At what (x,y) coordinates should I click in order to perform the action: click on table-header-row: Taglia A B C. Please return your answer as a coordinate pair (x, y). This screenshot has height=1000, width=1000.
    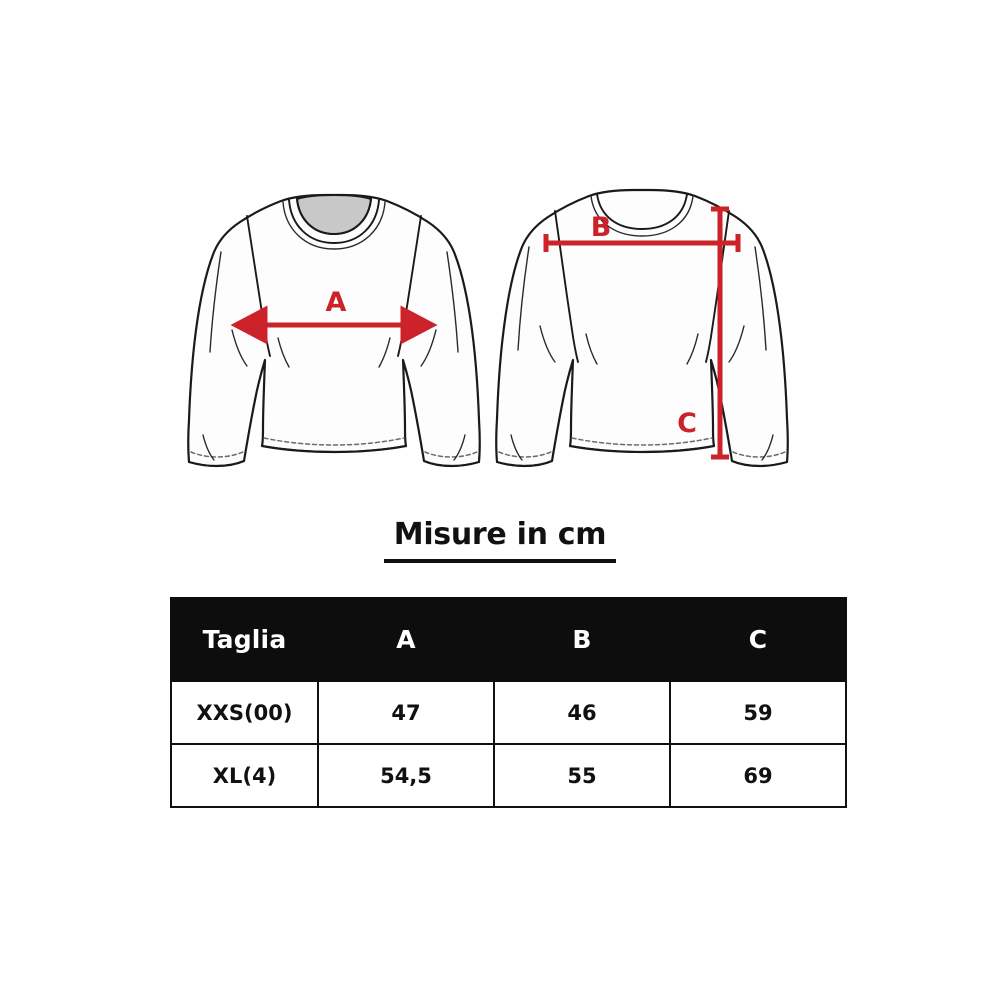
    Looking at the image, I should click on (508, 639).